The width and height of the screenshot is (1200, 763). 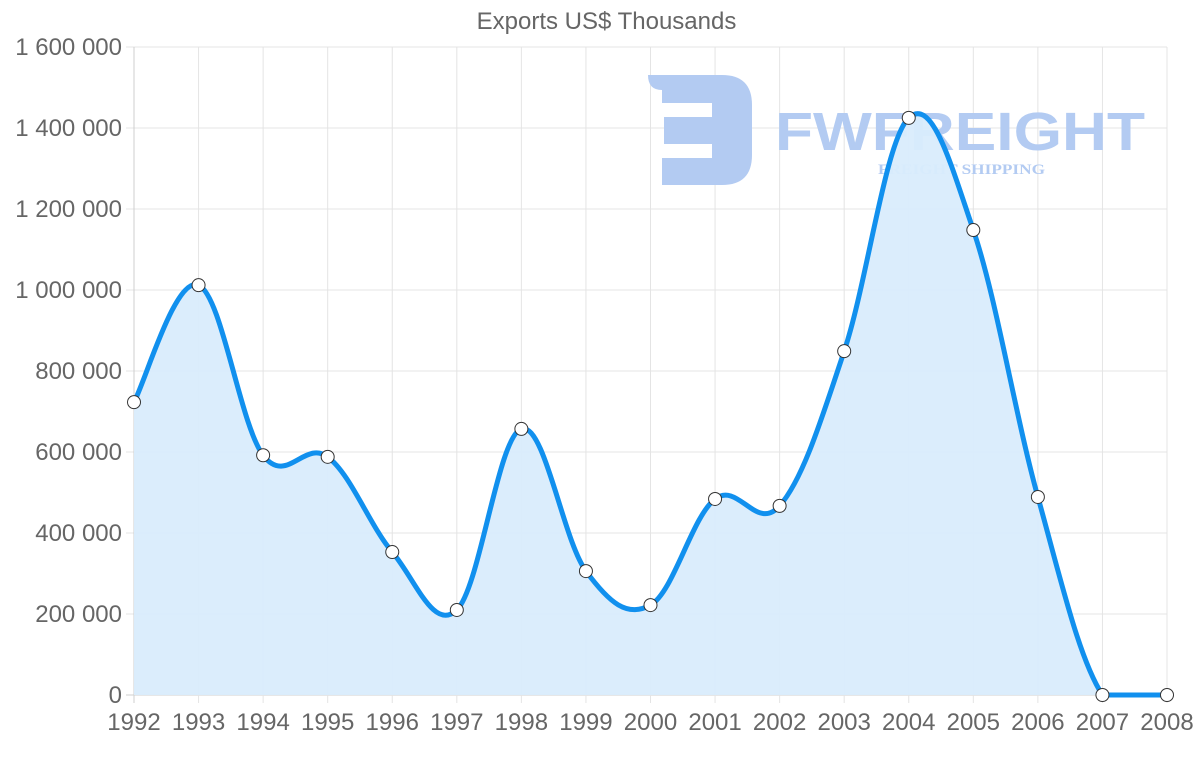 I want to click on x-tick-label: 2005, so click(x=973, y=722).